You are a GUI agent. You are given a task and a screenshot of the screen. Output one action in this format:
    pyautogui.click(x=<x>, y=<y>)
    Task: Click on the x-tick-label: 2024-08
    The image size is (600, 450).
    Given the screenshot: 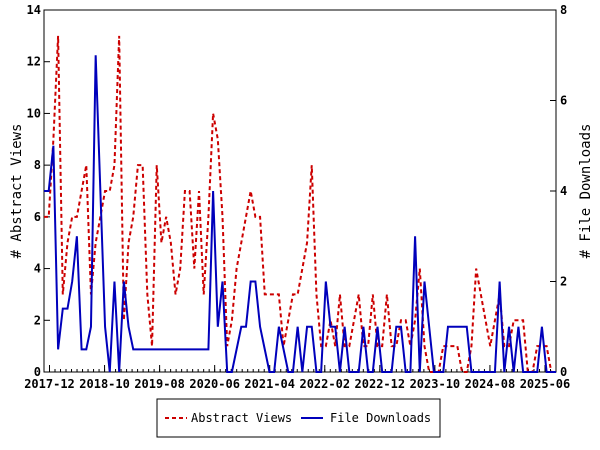 What is the action you would take?
    pyautogui.click(x=490, y=384)
    